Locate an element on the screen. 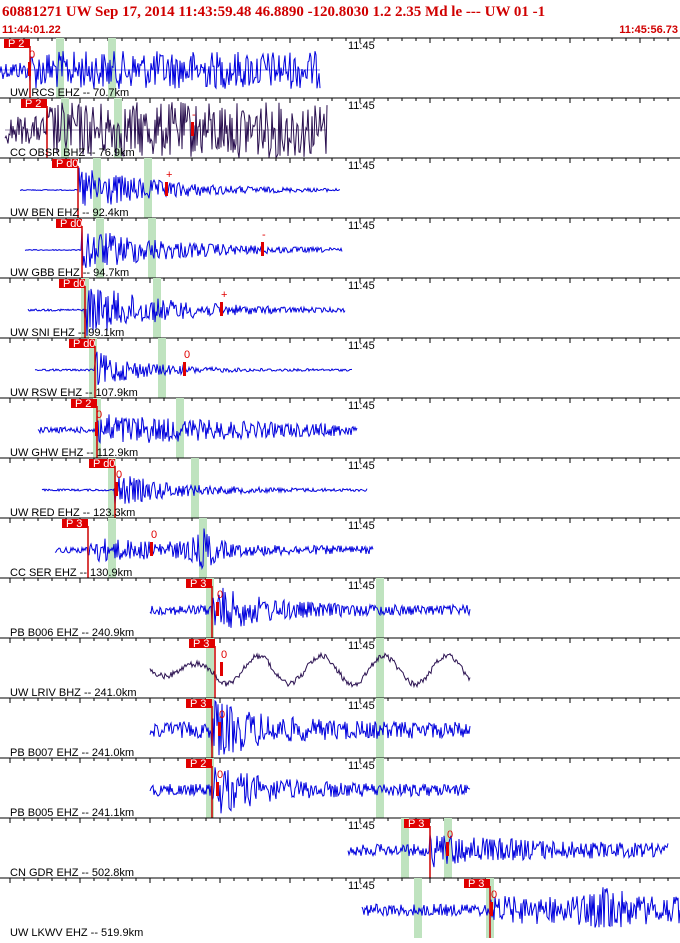 Image resolution: width=680 pixels, height=943 pixels. start-time: 11:44:01.22 is located at coordinates (31, 30).